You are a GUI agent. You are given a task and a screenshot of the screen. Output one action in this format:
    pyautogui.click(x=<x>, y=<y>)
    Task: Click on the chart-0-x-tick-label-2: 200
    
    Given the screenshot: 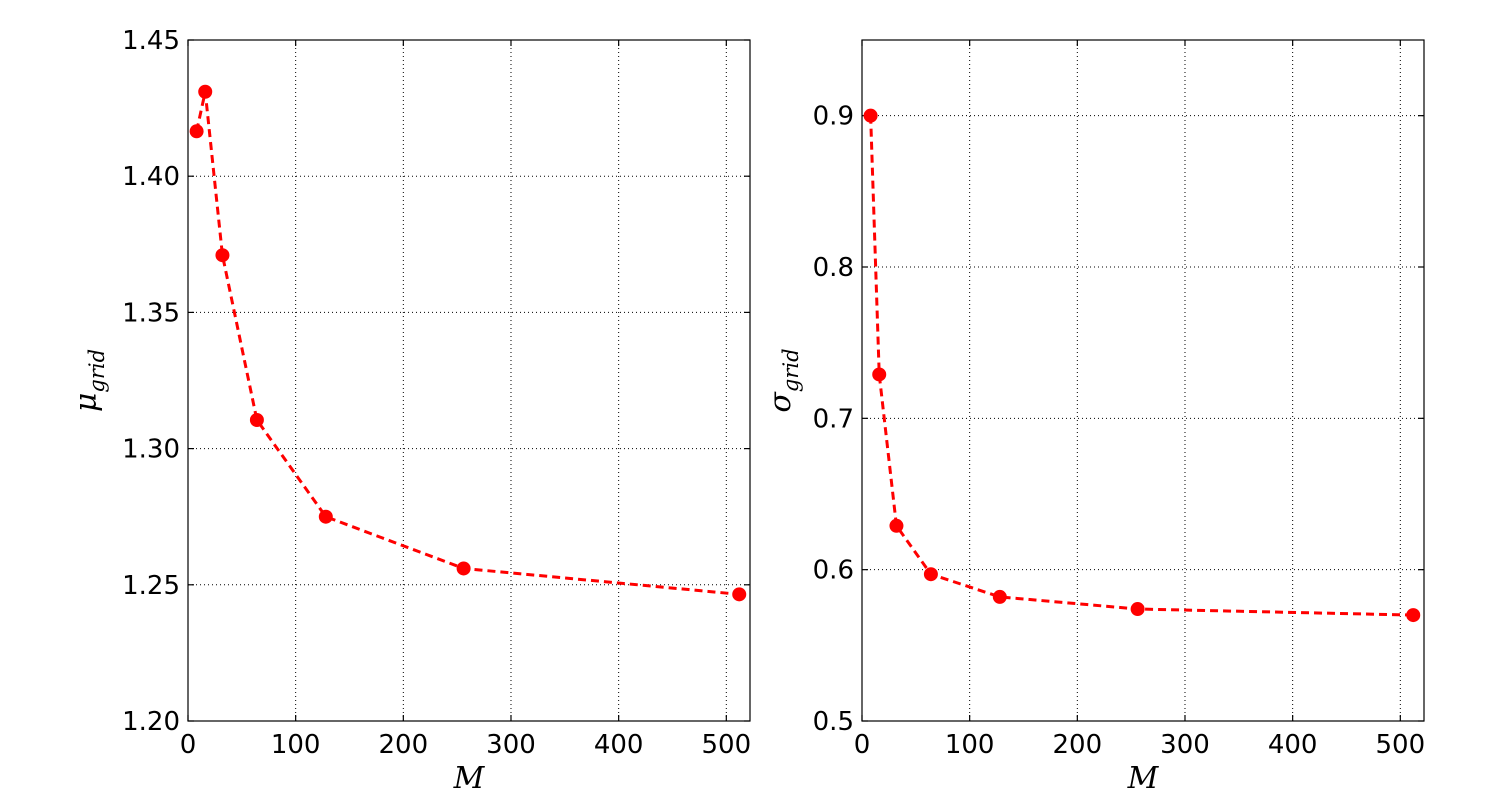 What is the action you would take?
    pyautogui.click(x=404, y=745)
    